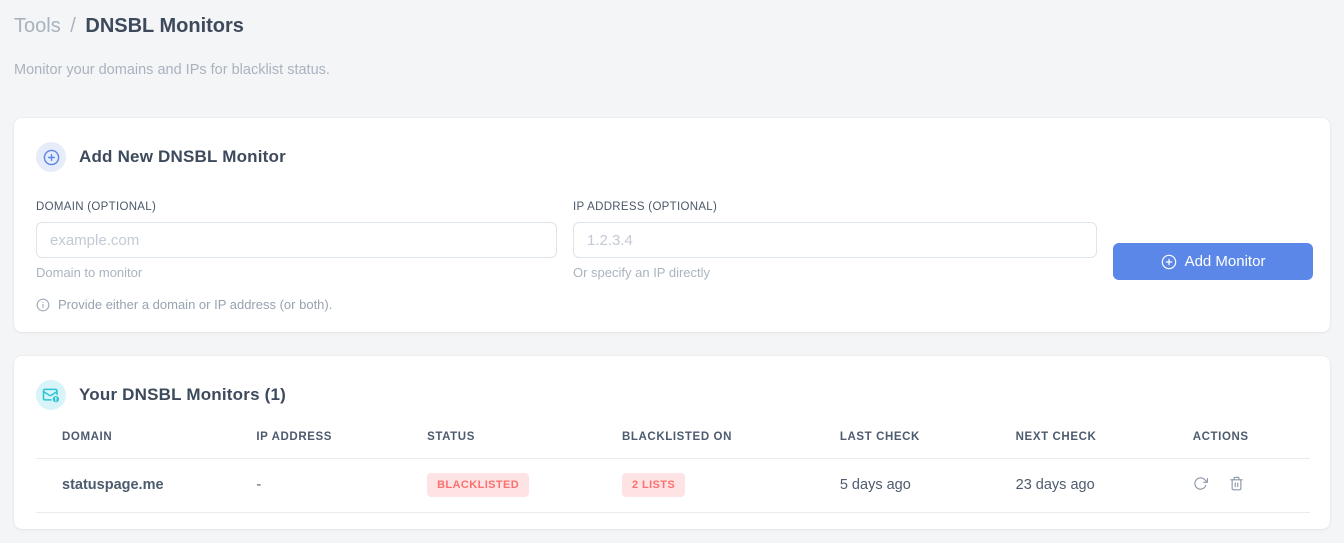 This screenshot has width=1344, height=543. What do you see at coordinates (328, 445) in the screenshot?
I see `column-header-ip-address: IP ADDRESS` at bounding box center [328, 445].